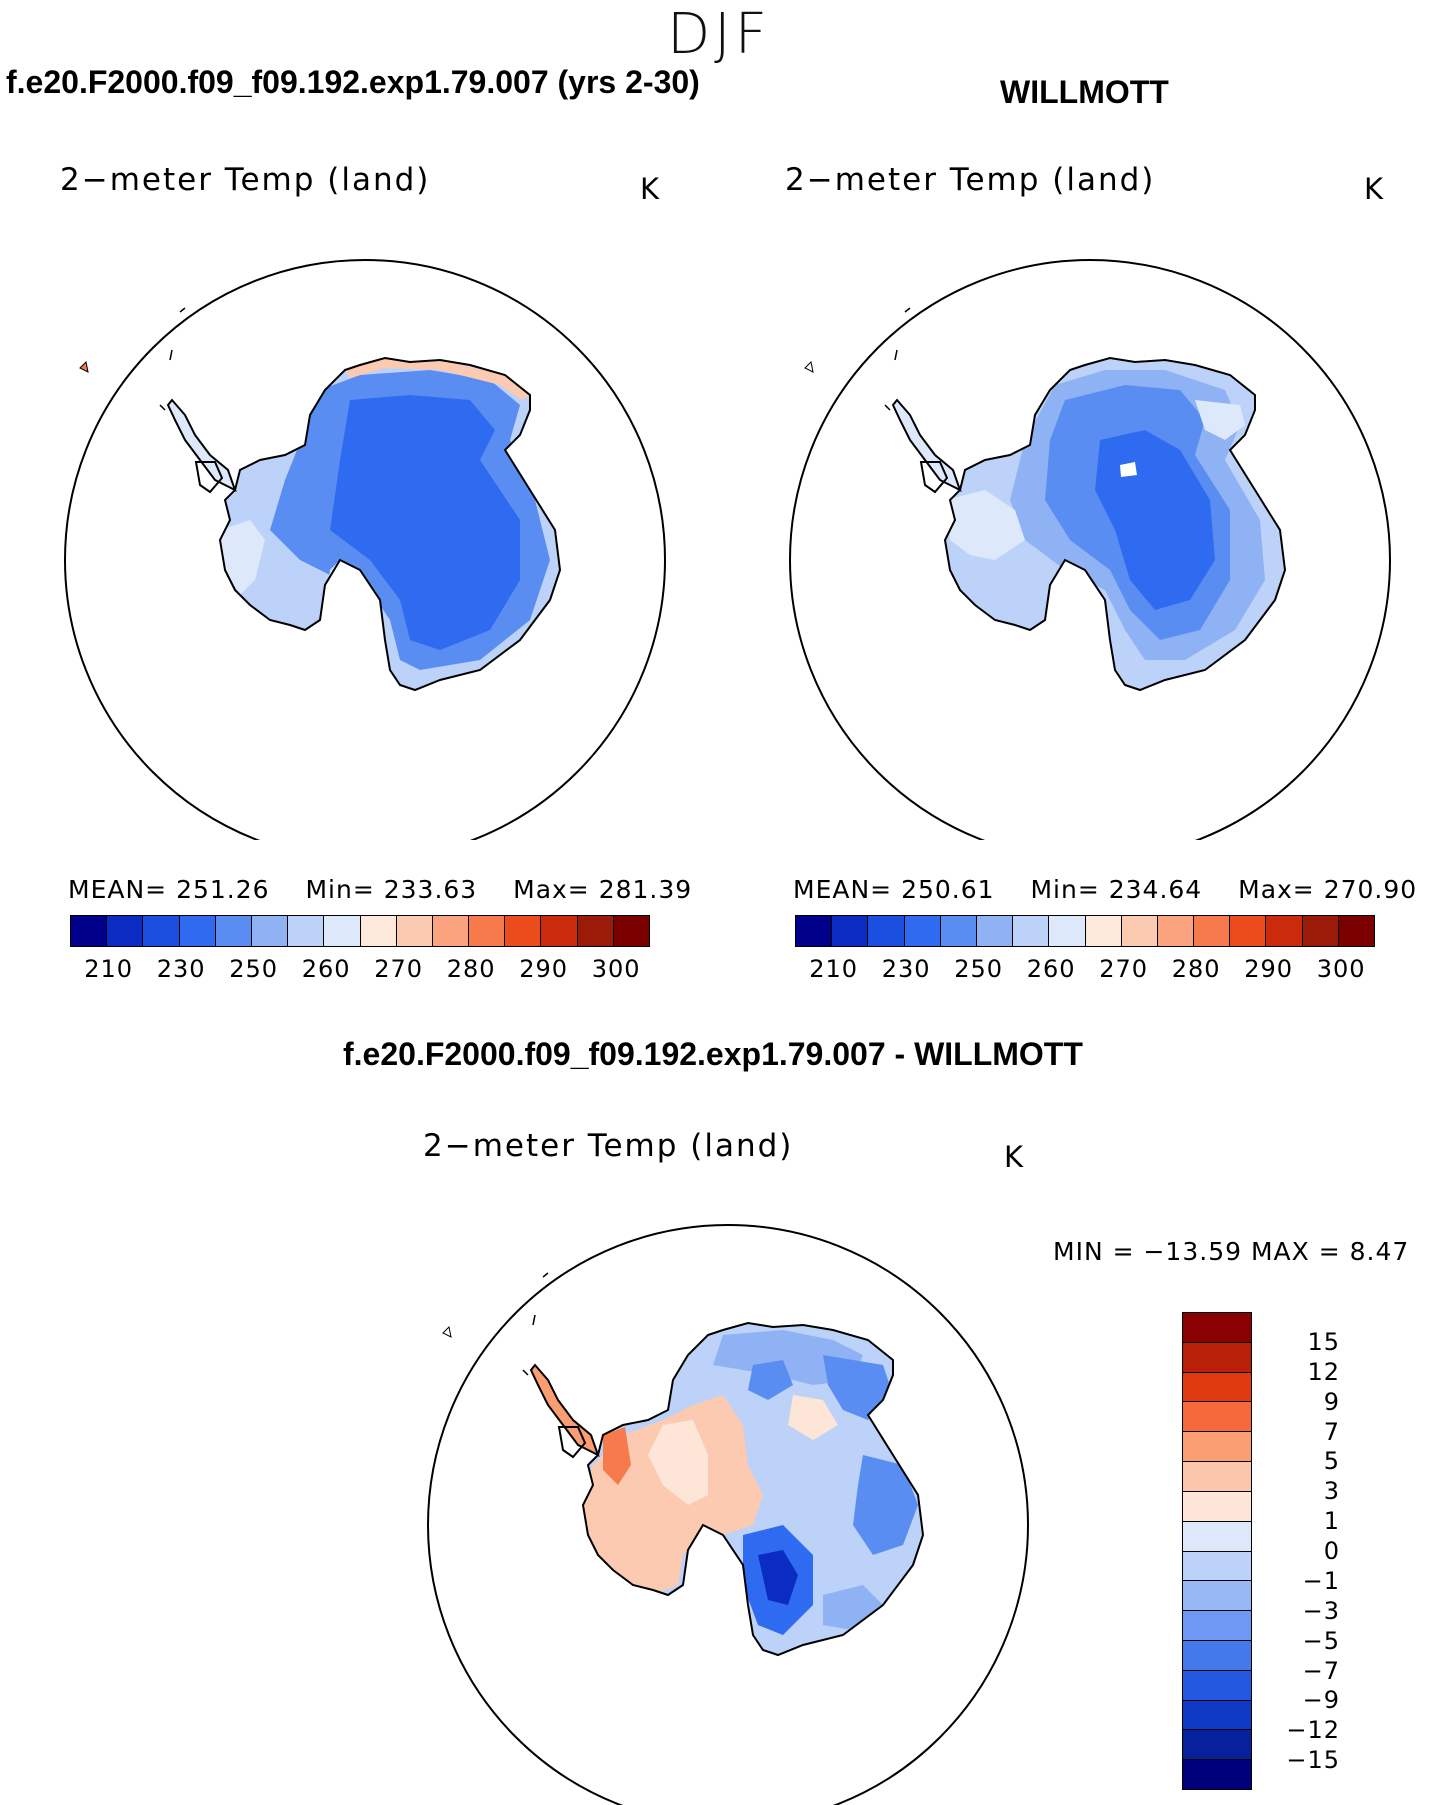 The image size is (1438, 1805). I want to click on obs-max-label: Max=, so click(1276, 889).